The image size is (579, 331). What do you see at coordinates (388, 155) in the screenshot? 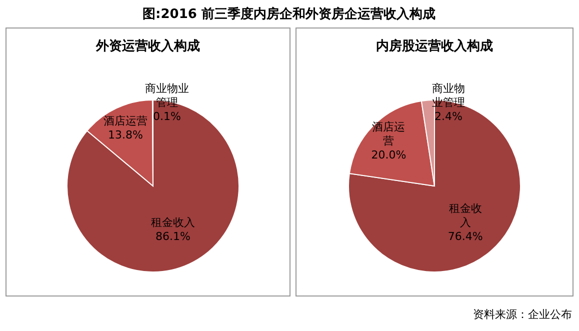
I see `data-label: 20.0%` at bounding box center [388, 155].